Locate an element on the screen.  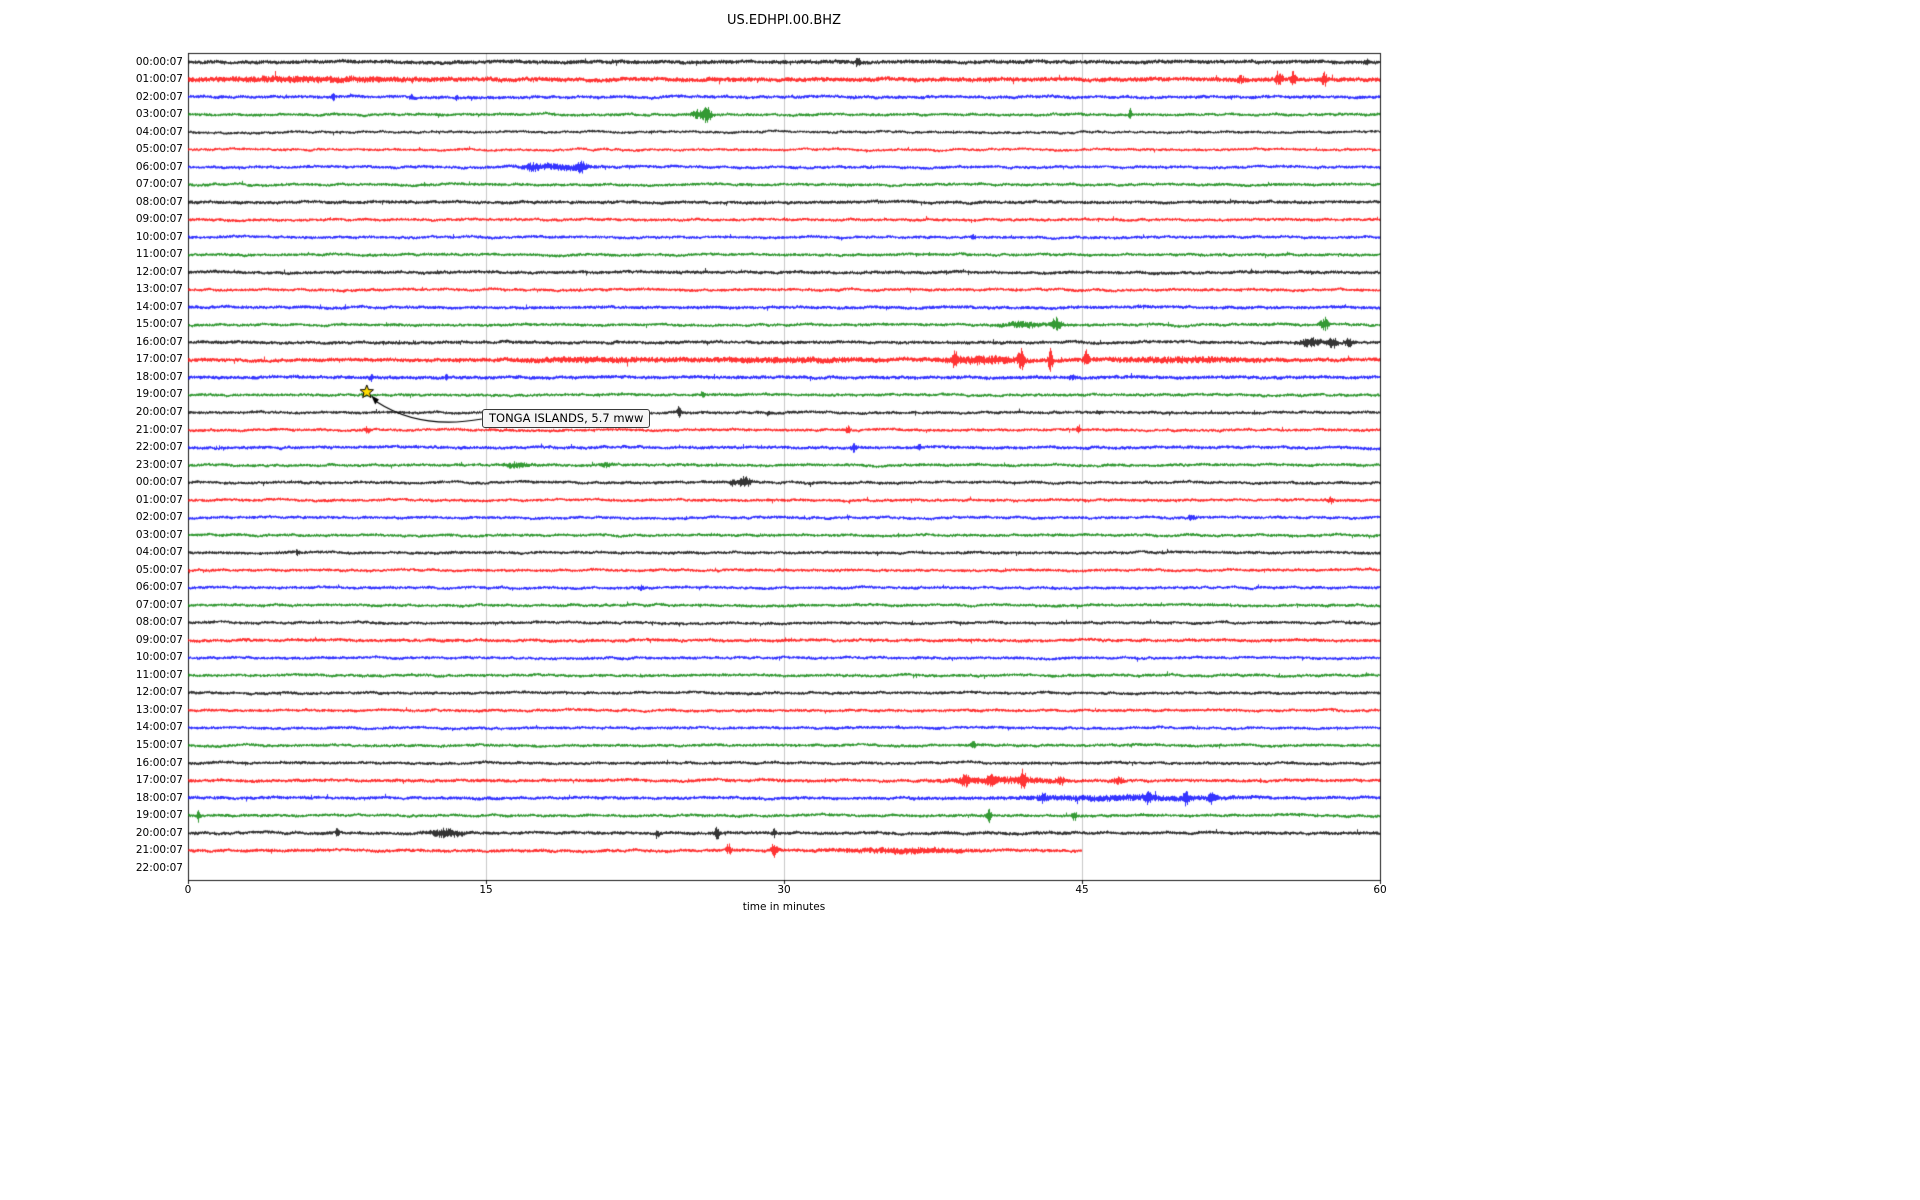
event-annotation: TONGA ISLANDS, 5.7 mww is located at coordinates (566, 418).